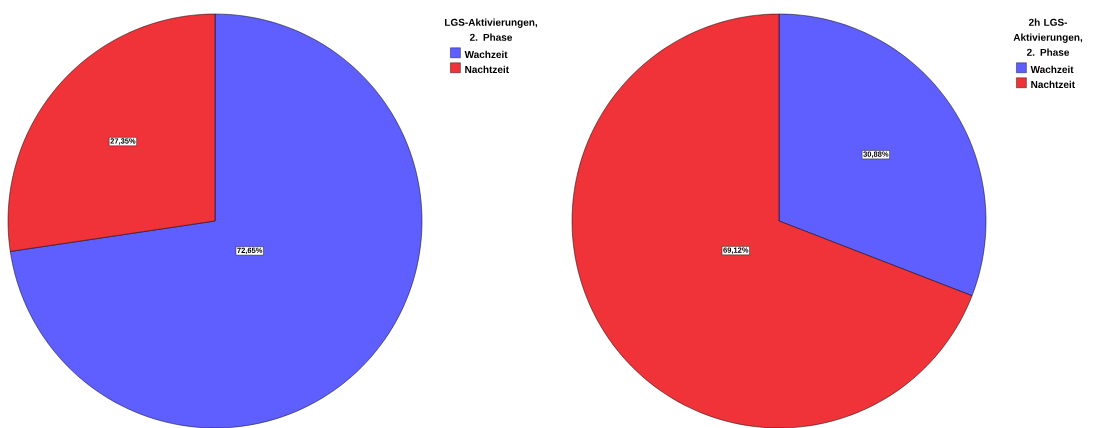  Describe the element at coordinates (491, 29) in the screenshot. I see `legend-title: LGS-Aktivierungen, 2. Phase` at that location.